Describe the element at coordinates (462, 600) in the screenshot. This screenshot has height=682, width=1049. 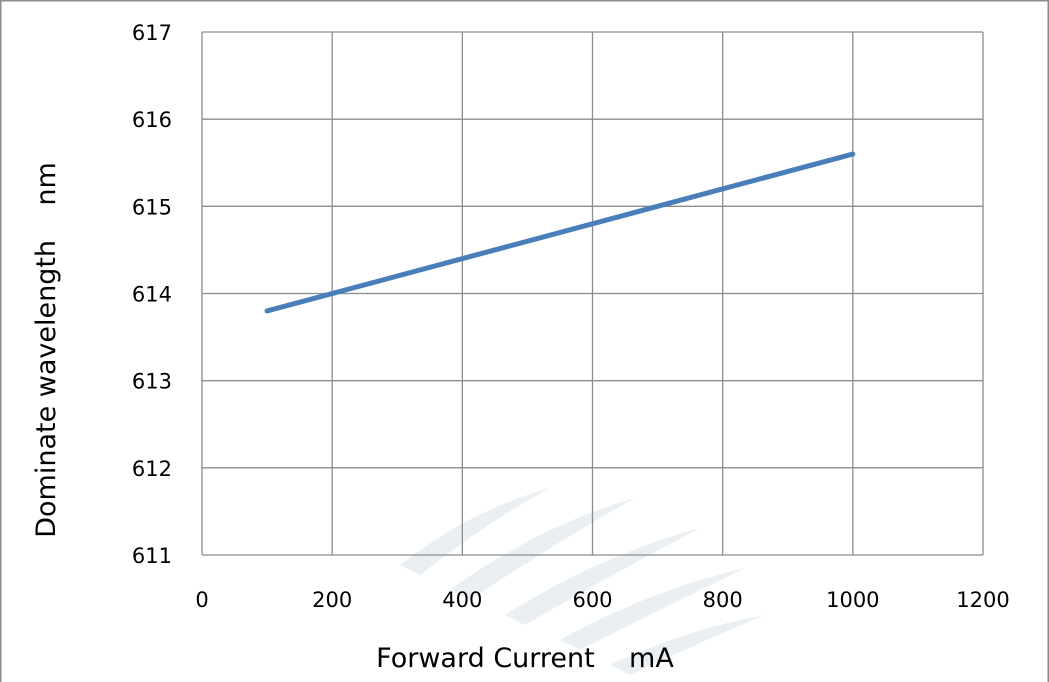
I see `x-tick-label: 400` at that location.